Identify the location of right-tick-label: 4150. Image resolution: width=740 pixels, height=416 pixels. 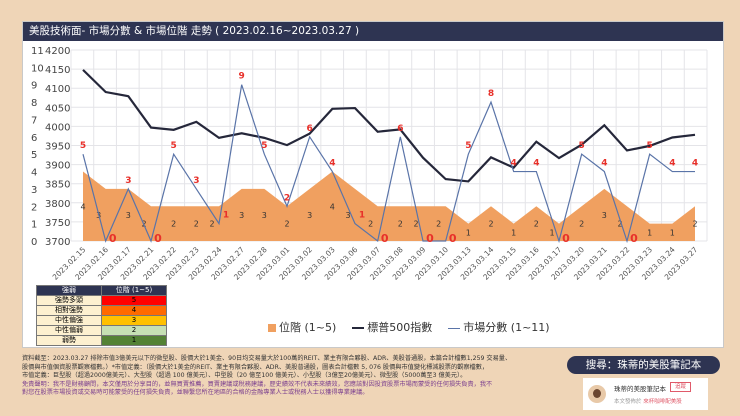
(57, 70).